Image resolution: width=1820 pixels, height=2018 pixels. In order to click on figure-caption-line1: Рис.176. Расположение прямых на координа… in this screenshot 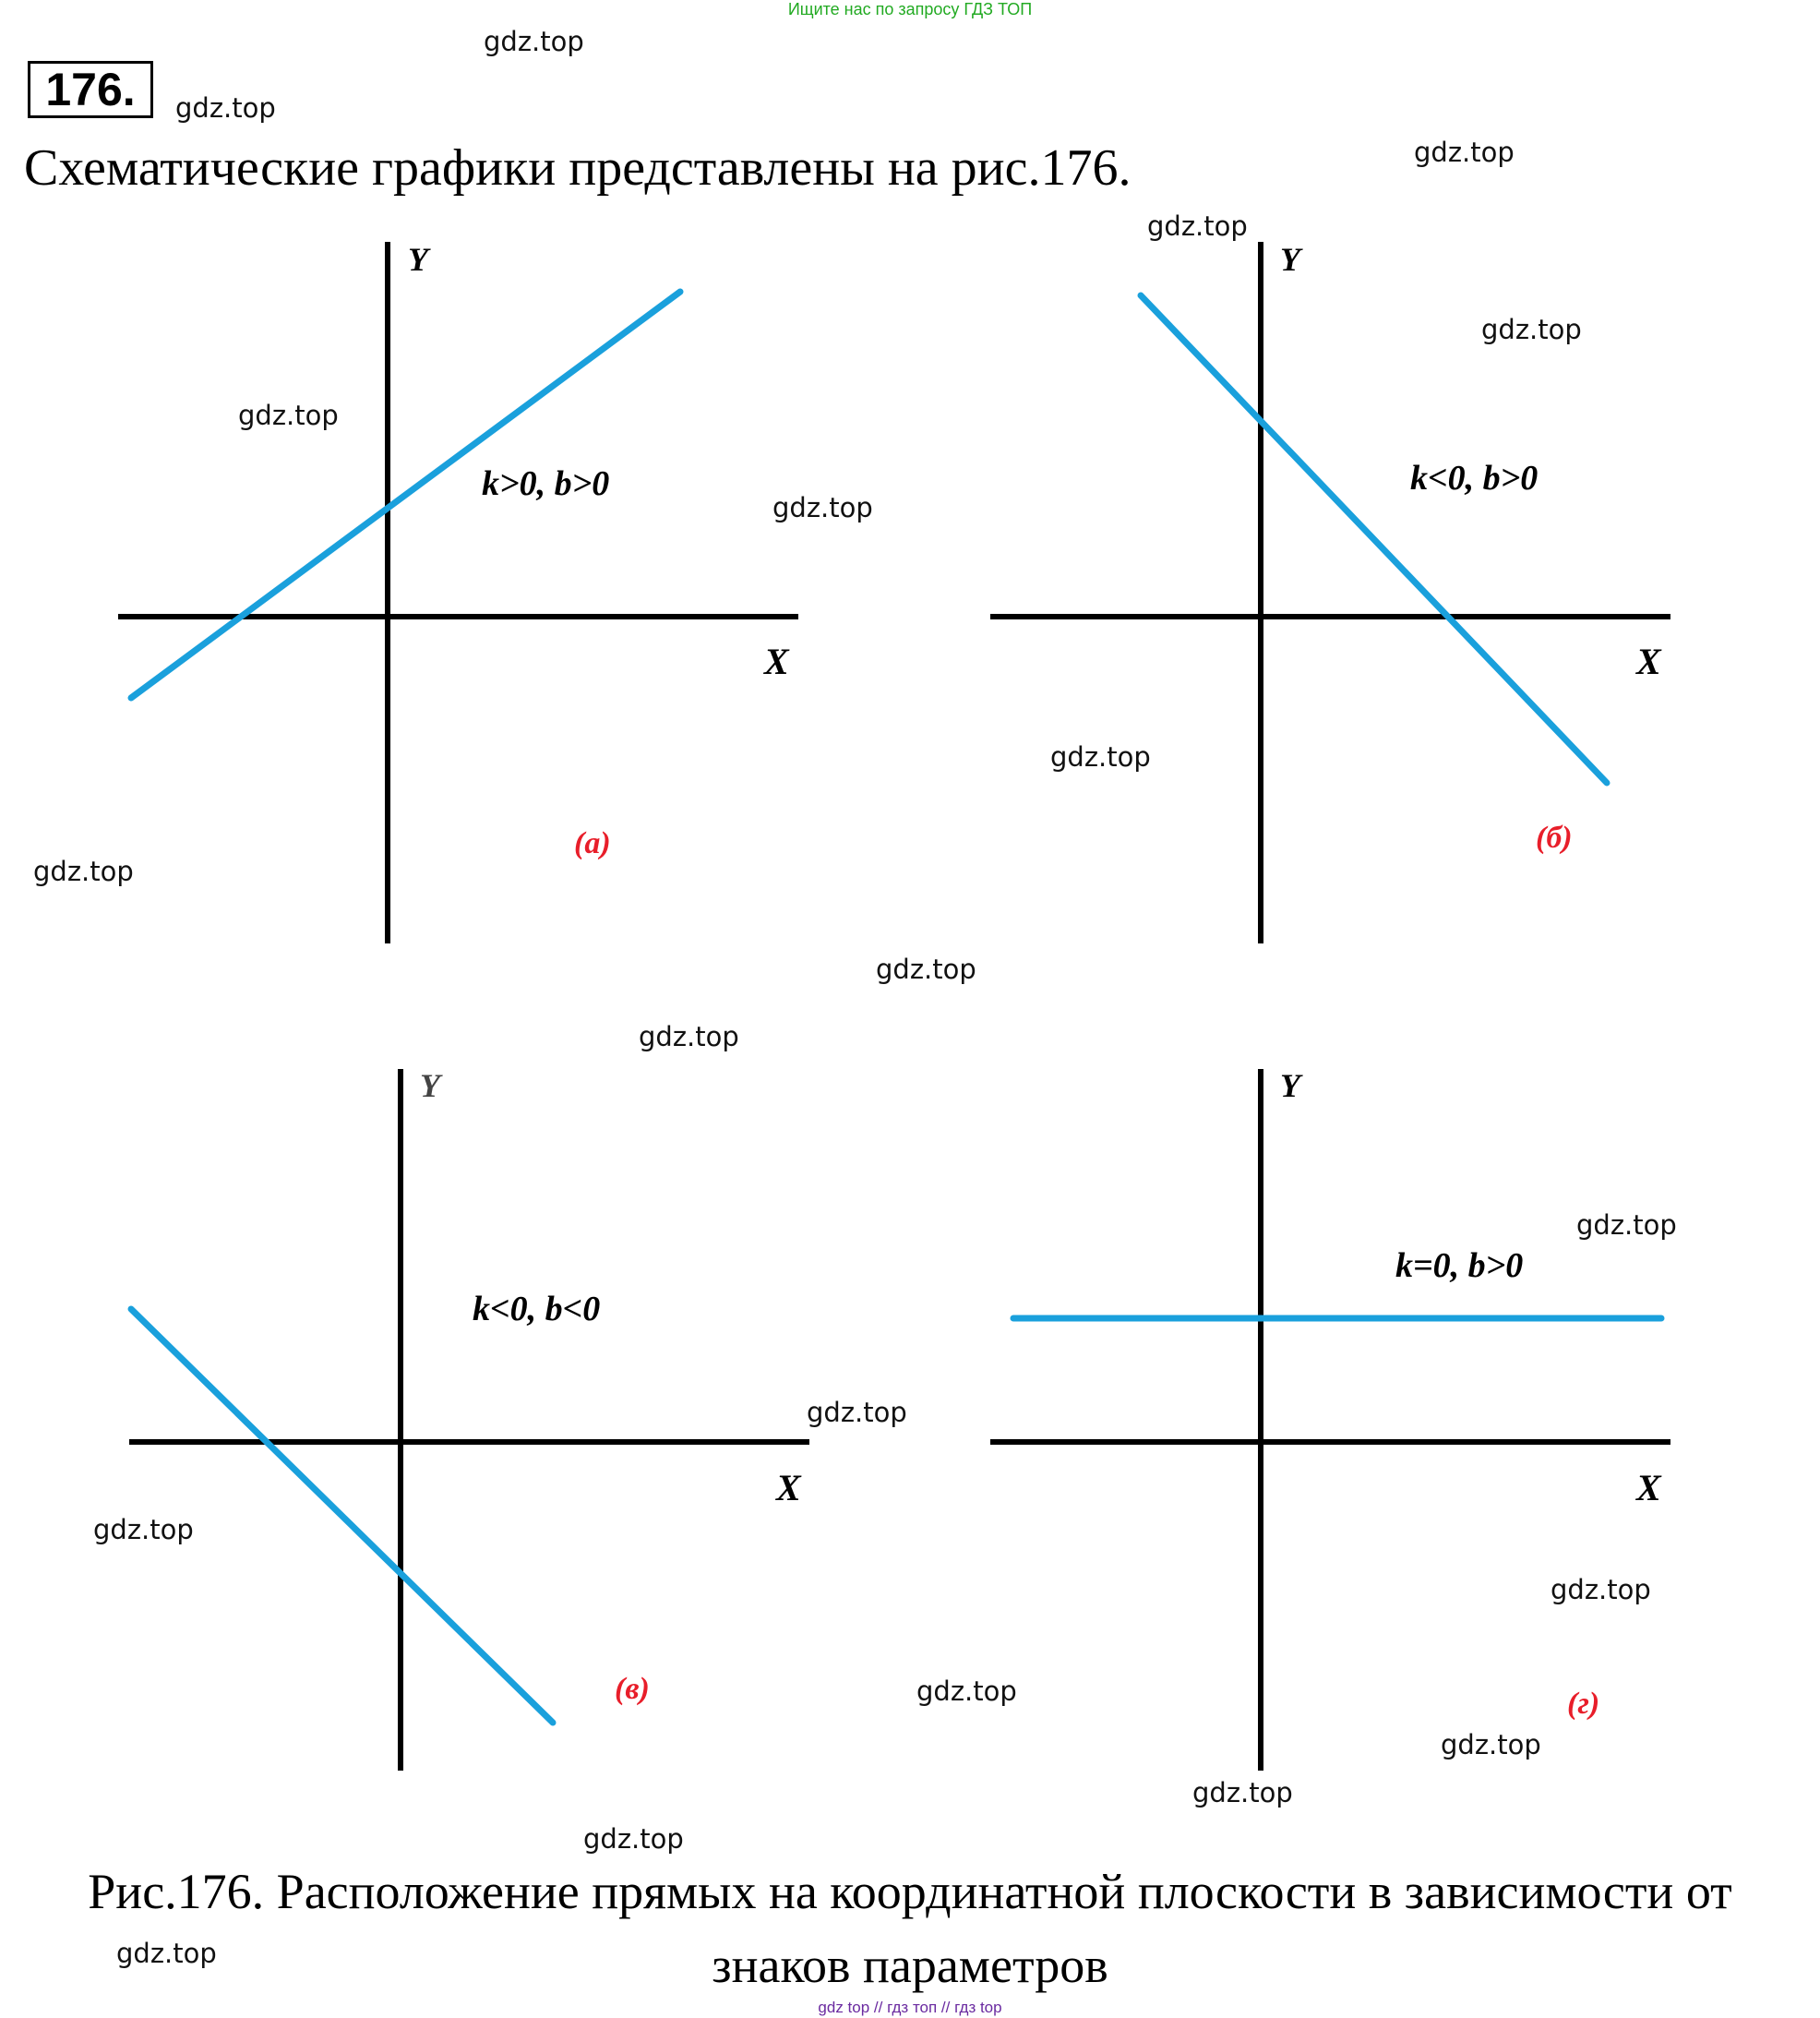, I will do `click(910, 1891)`.